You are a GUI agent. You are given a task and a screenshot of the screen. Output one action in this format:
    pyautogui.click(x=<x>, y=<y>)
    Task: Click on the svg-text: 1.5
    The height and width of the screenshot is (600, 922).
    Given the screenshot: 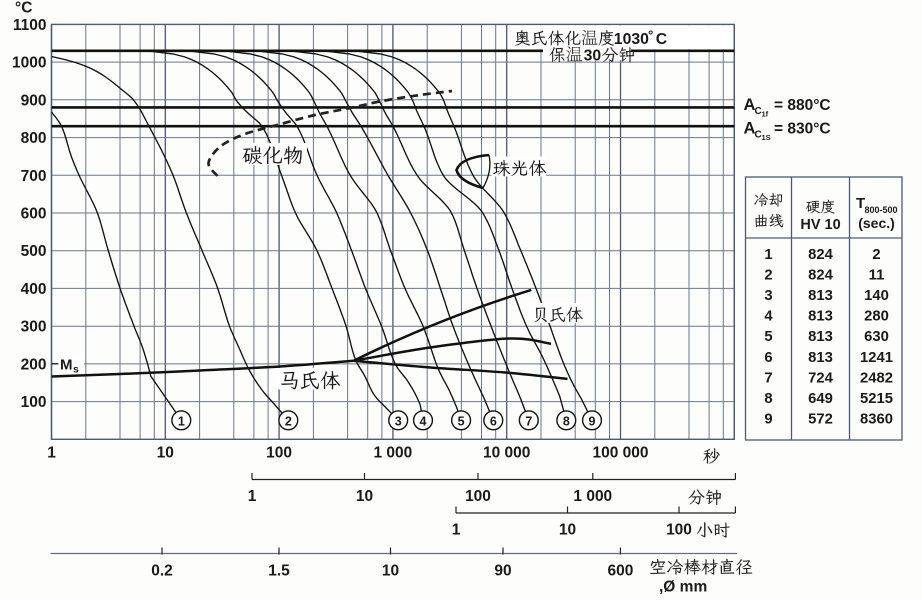 What is the action you would take?
    pyautogui.click(x=279, y=571)
    